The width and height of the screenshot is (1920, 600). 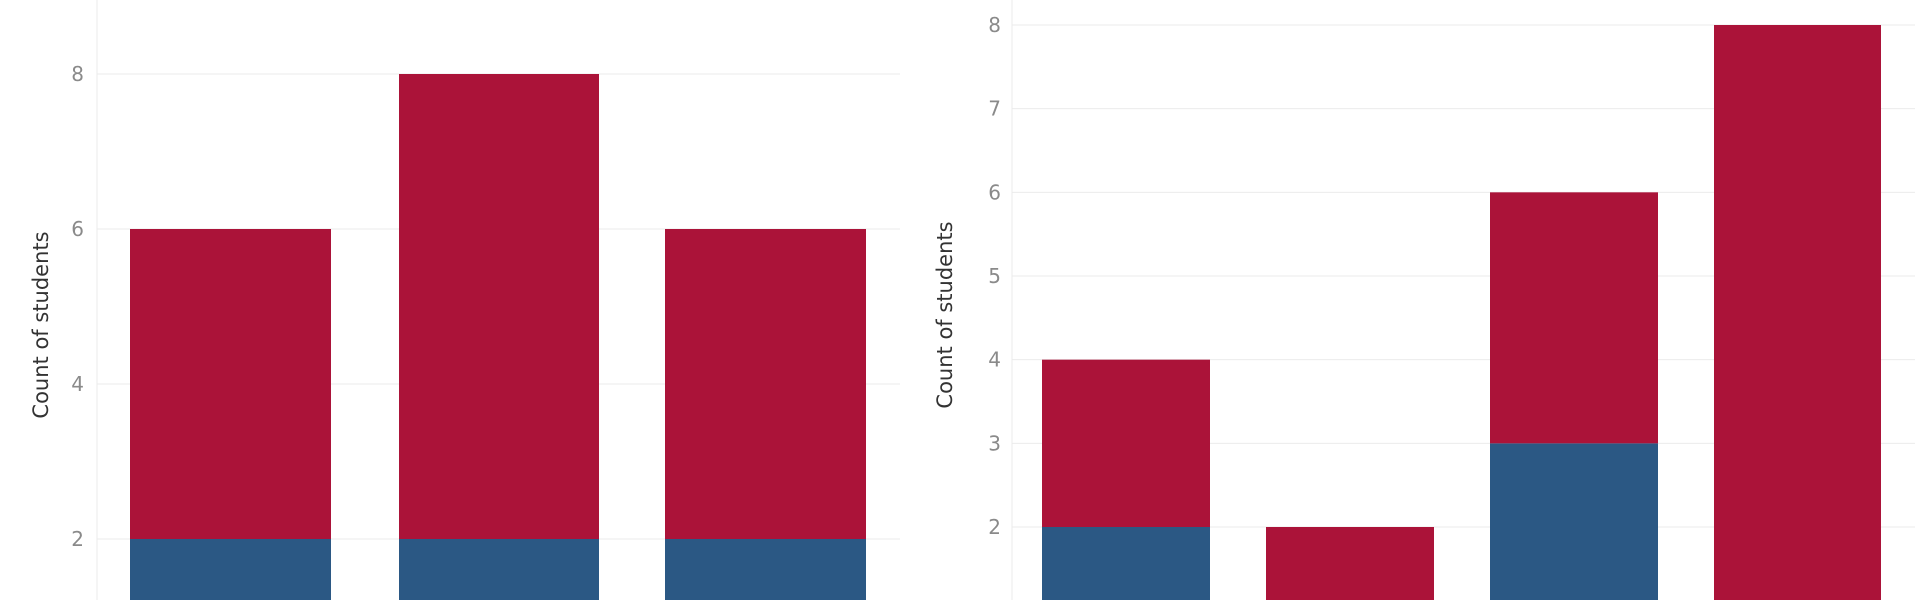 I want to click on y-tick-label-3: 3, so click(x=994, y=443).